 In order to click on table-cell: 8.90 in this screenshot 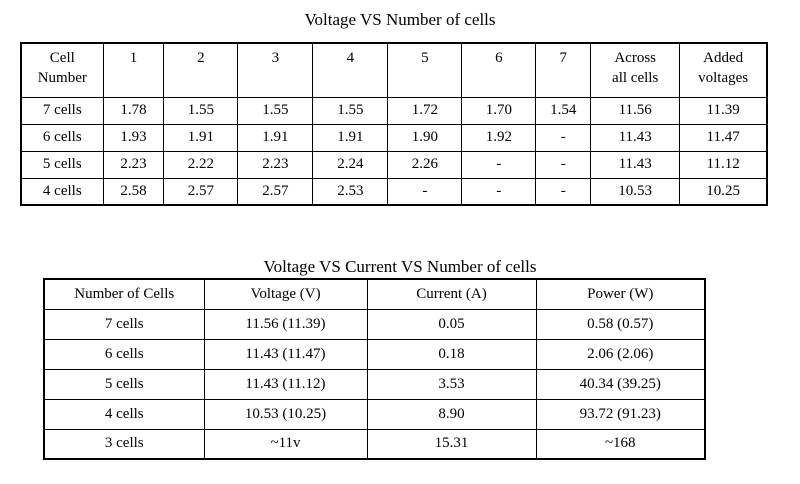, I will do `click(451, 414)`.